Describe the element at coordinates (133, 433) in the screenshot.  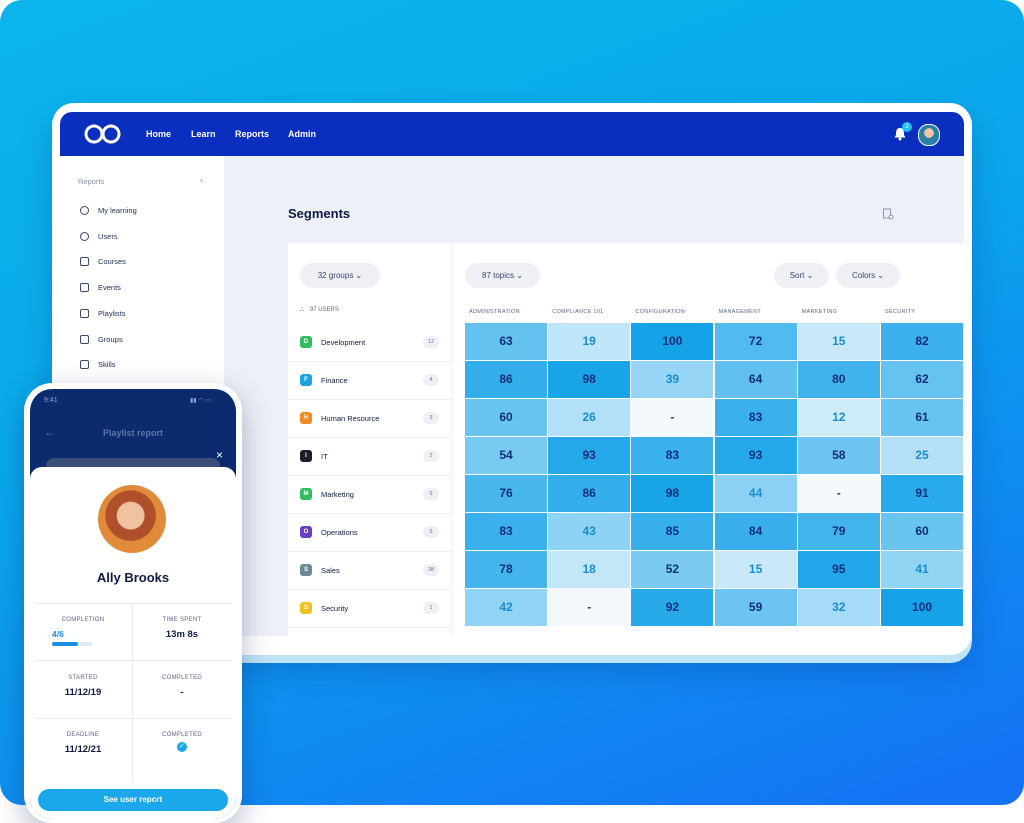
I see `phone-header: Playlist report` at that location.